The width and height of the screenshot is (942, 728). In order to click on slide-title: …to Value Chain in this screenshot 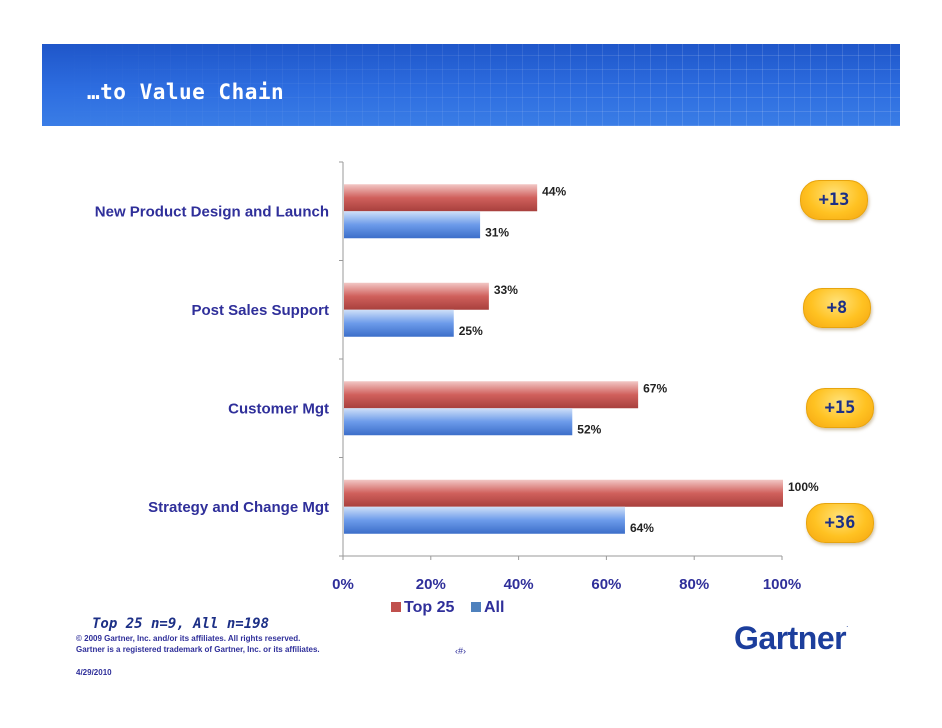, I will do `click(186, 92)`.